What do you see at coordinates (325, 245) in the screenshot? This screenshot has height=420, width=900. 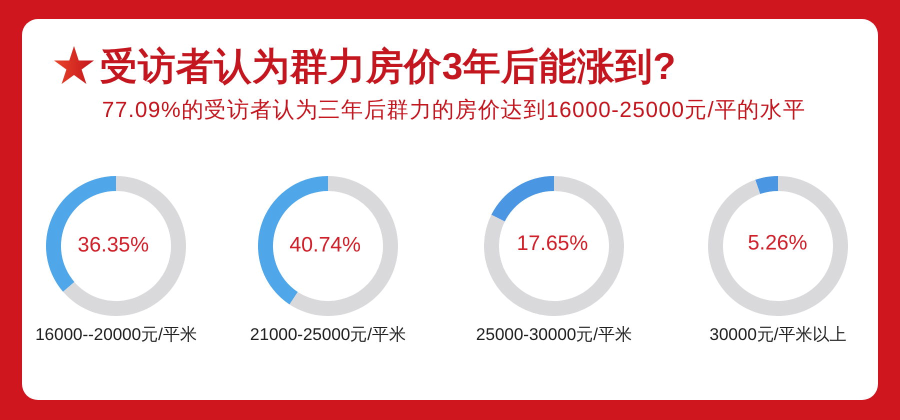 I see `data-label: 40.74%` at bounding box center [325, 245].